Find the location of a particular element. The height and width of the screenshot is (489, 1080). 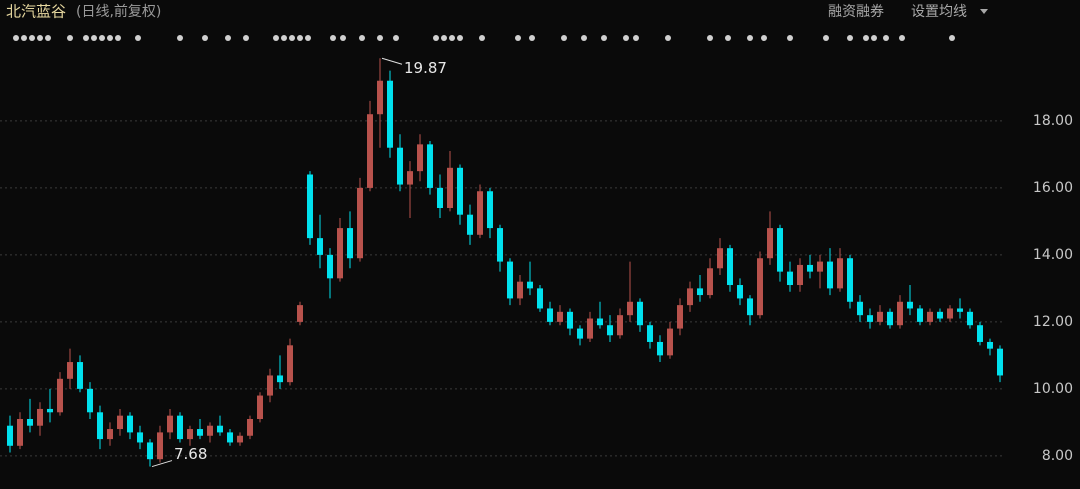

y-tick-label: 18.00 is located at coordinates (1053, 121).